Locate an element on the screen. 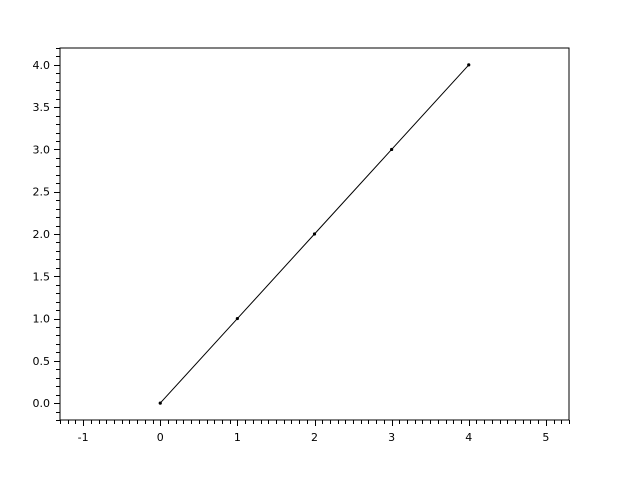  x-tick-label: 4 is located at coordinates (468, 437).